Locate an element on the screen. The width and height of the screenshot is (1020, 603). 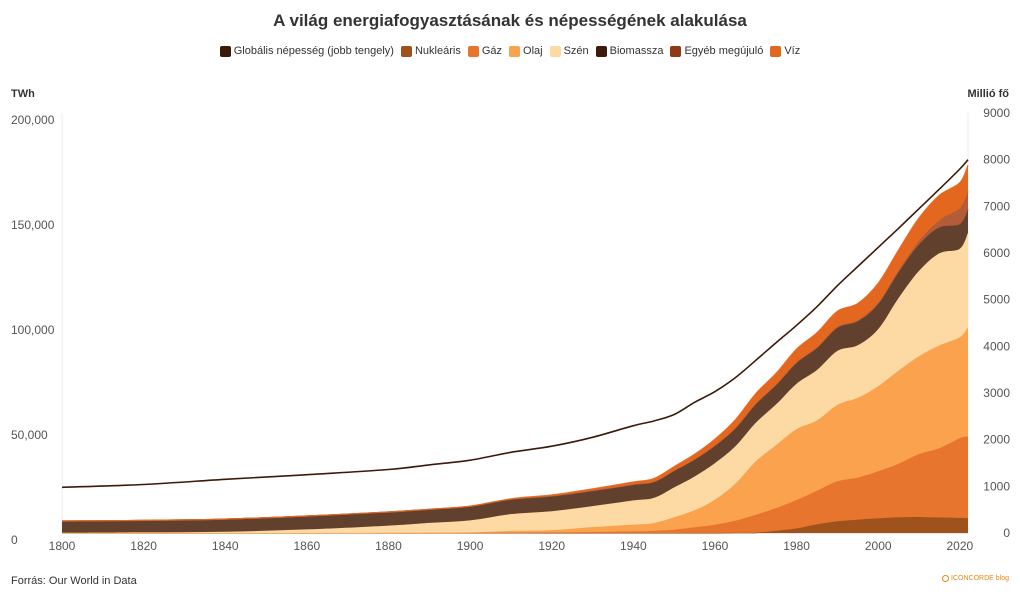
legend-swatch-hydro is located at coordinates (776, 51).